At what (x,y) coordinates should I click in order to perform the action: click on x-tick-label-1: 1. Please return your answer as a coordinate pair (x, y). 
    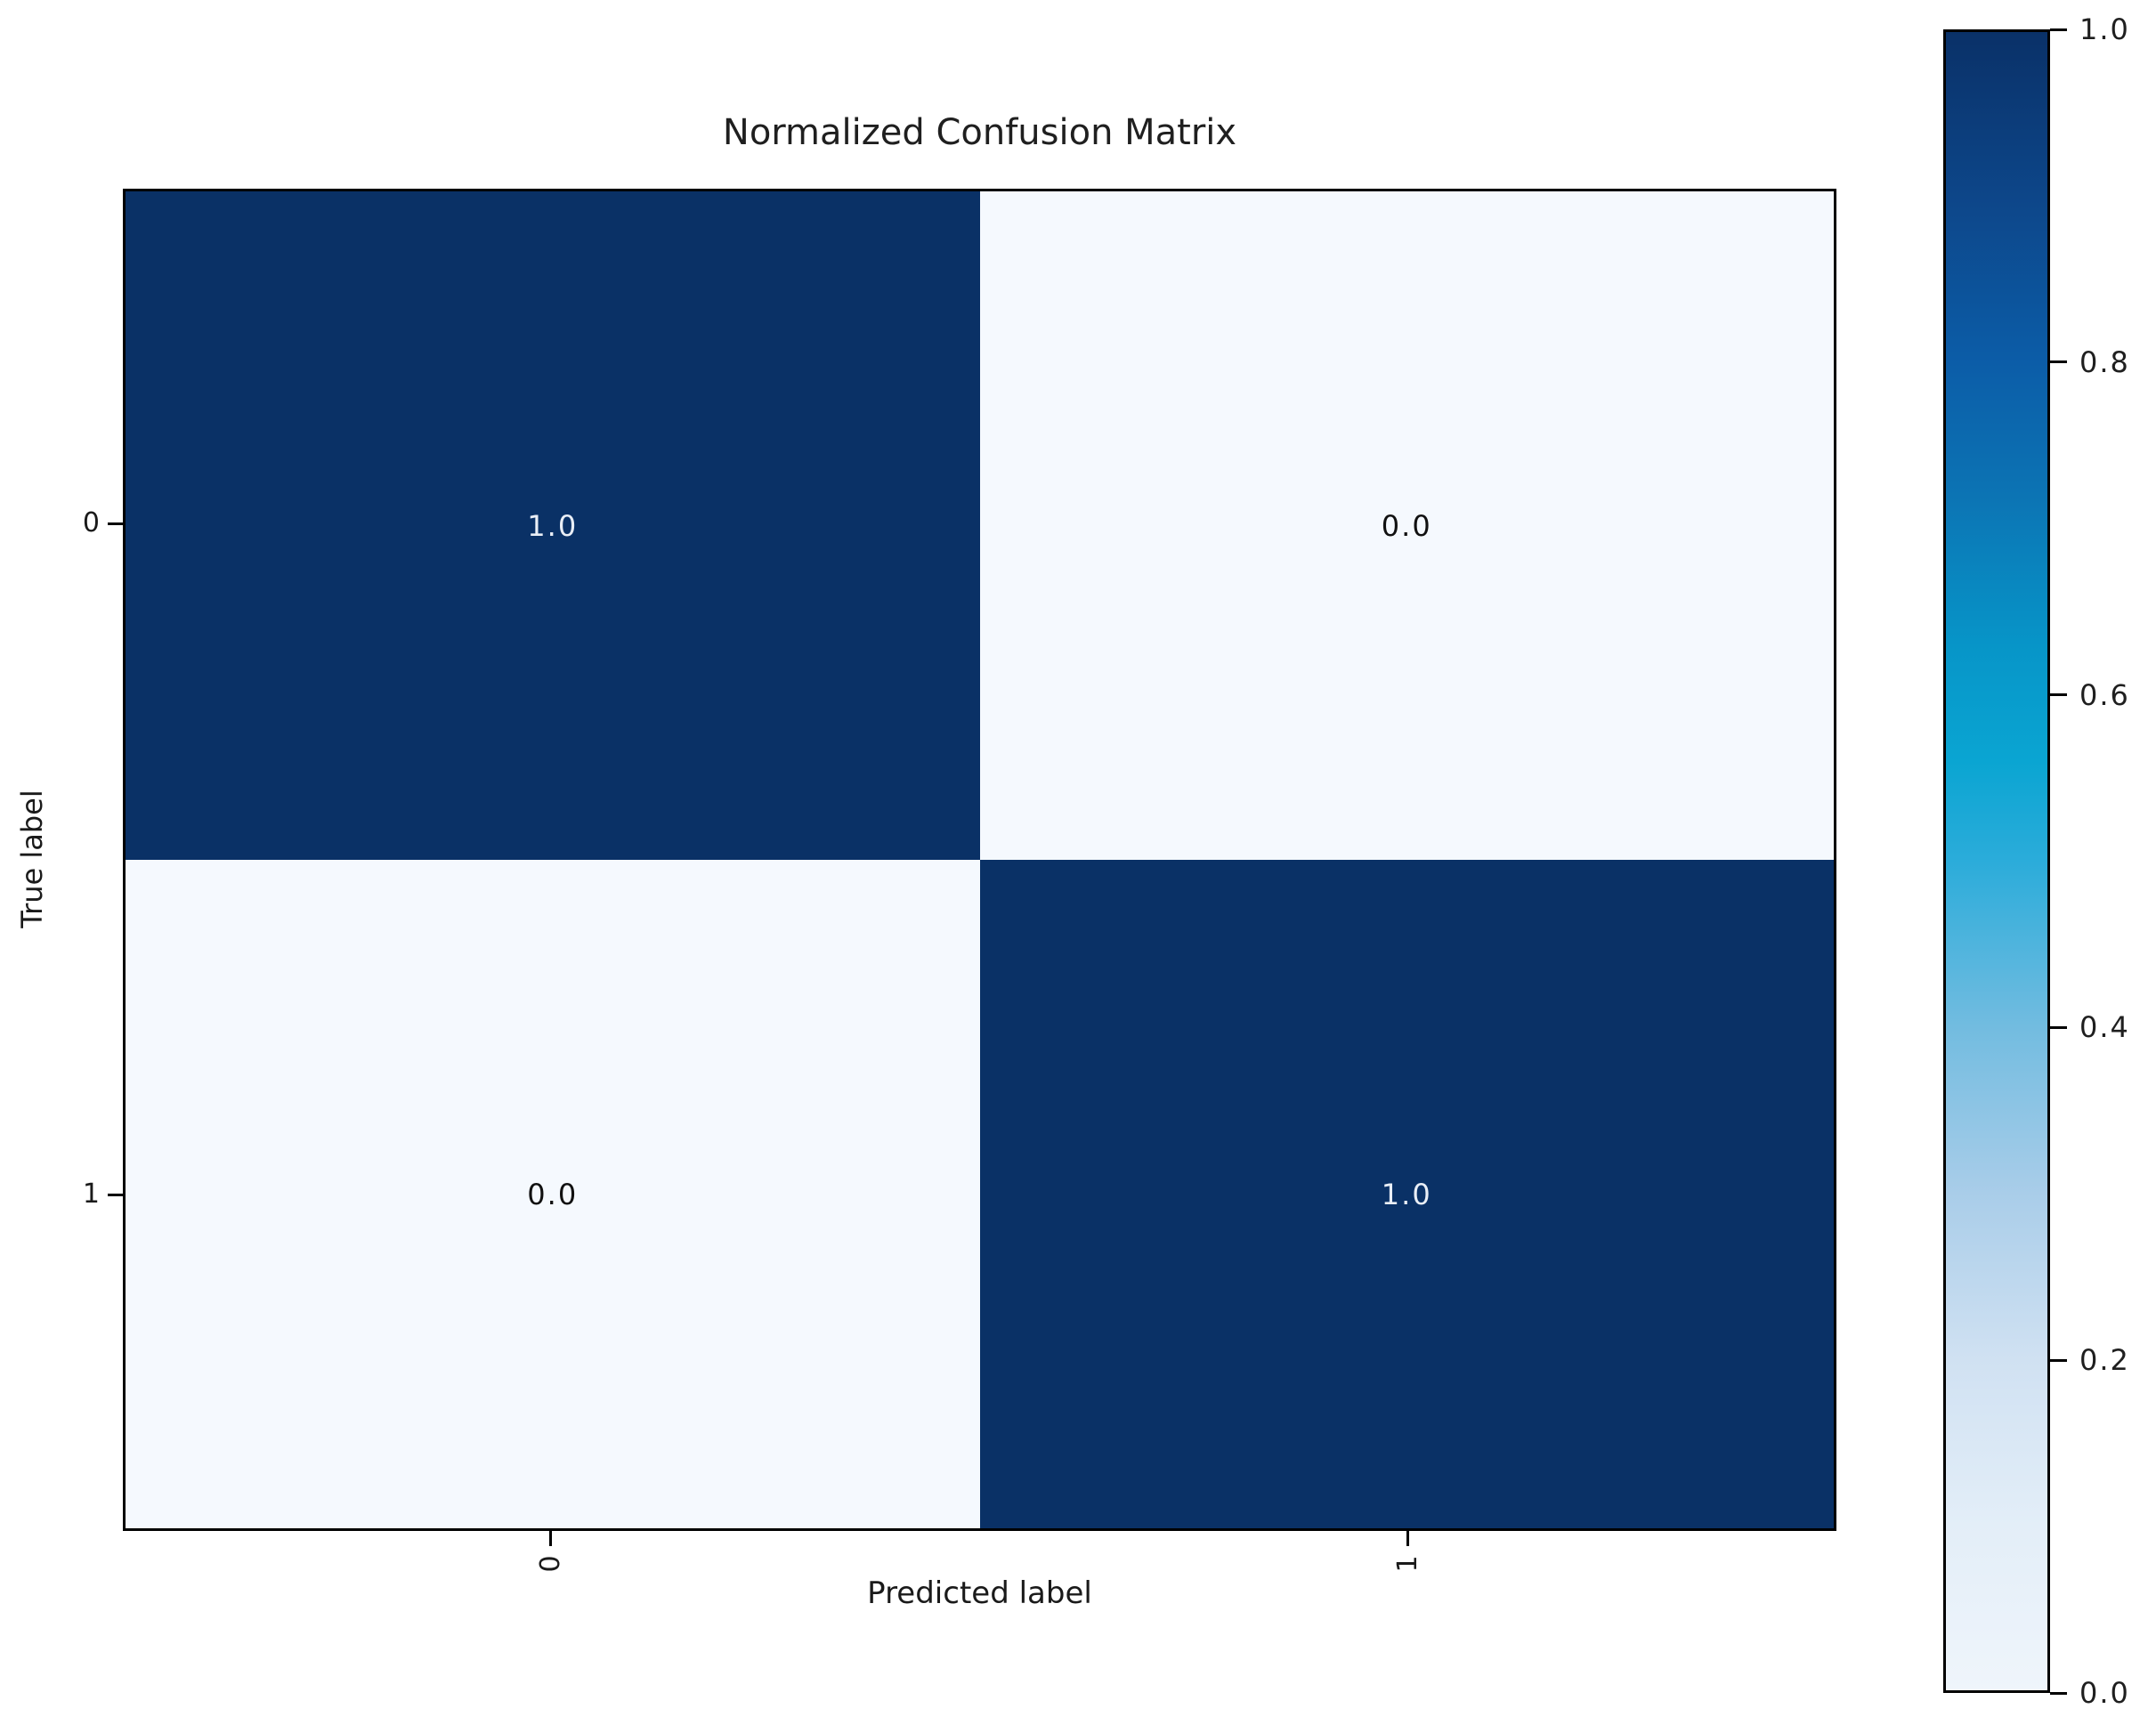
    Looking at the image, I should click on (1407, 1564).